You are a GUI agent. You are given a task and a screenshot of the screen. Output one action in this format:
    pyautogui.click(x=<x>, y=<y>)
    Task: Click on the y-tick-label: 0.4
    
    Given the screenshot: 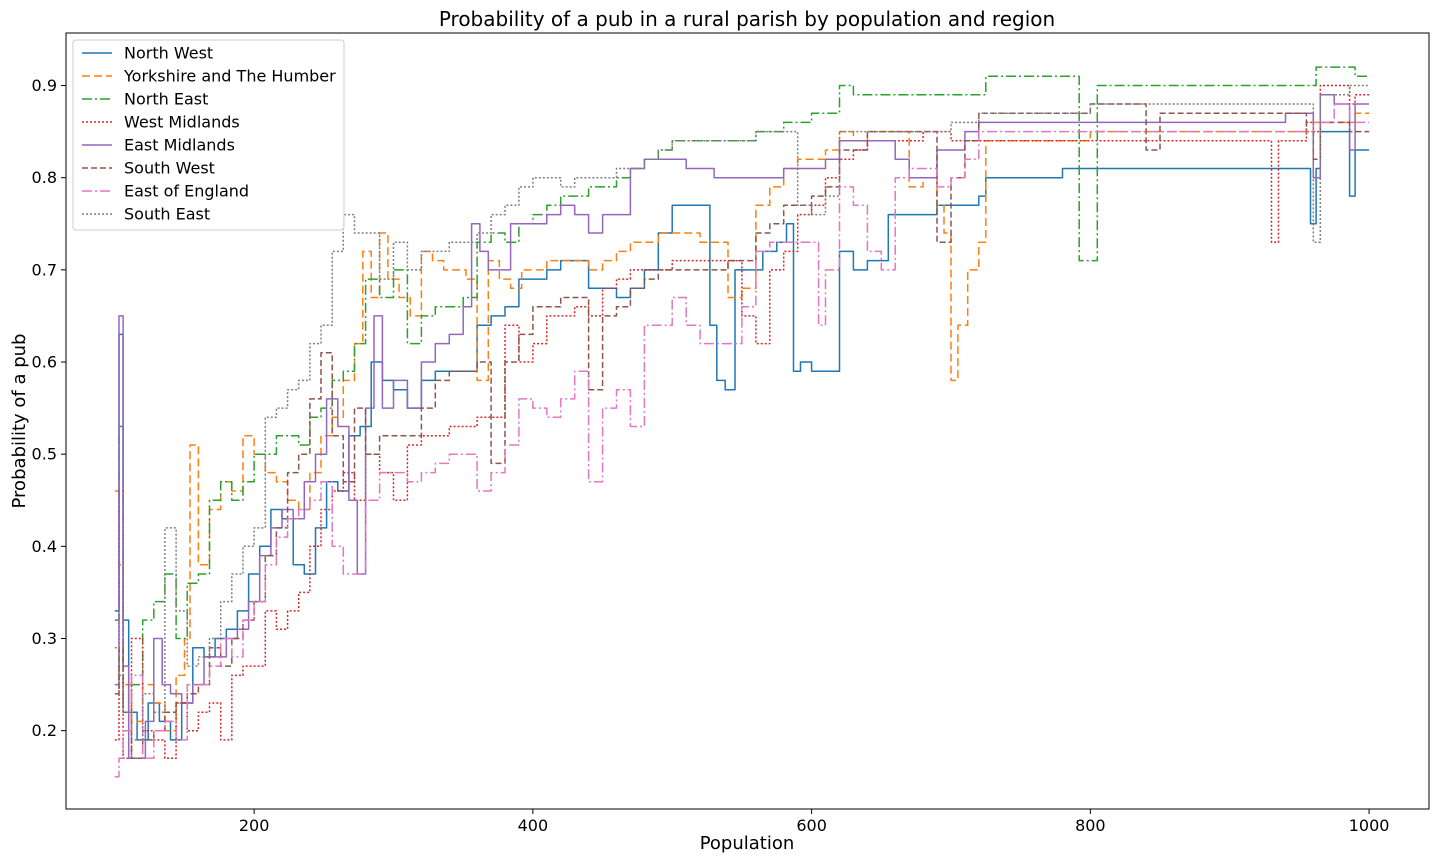 What is the action you would take?
    pyautogui.click(x=44, y=546)
    